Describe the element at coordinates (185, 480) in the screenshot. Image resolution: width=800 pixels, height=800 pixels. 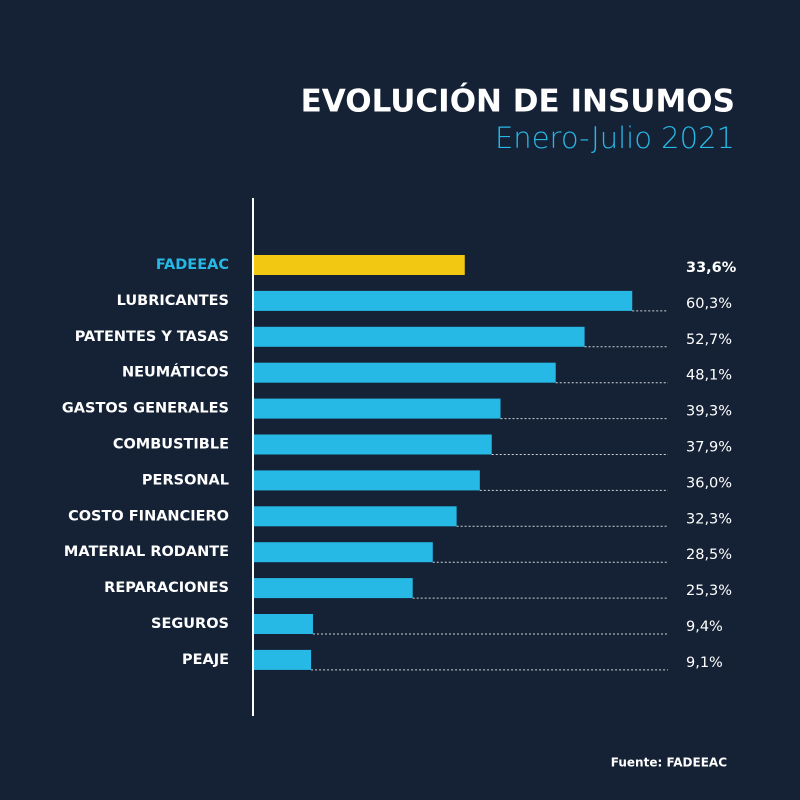
I see `category-label: PERSONAL` at that location.